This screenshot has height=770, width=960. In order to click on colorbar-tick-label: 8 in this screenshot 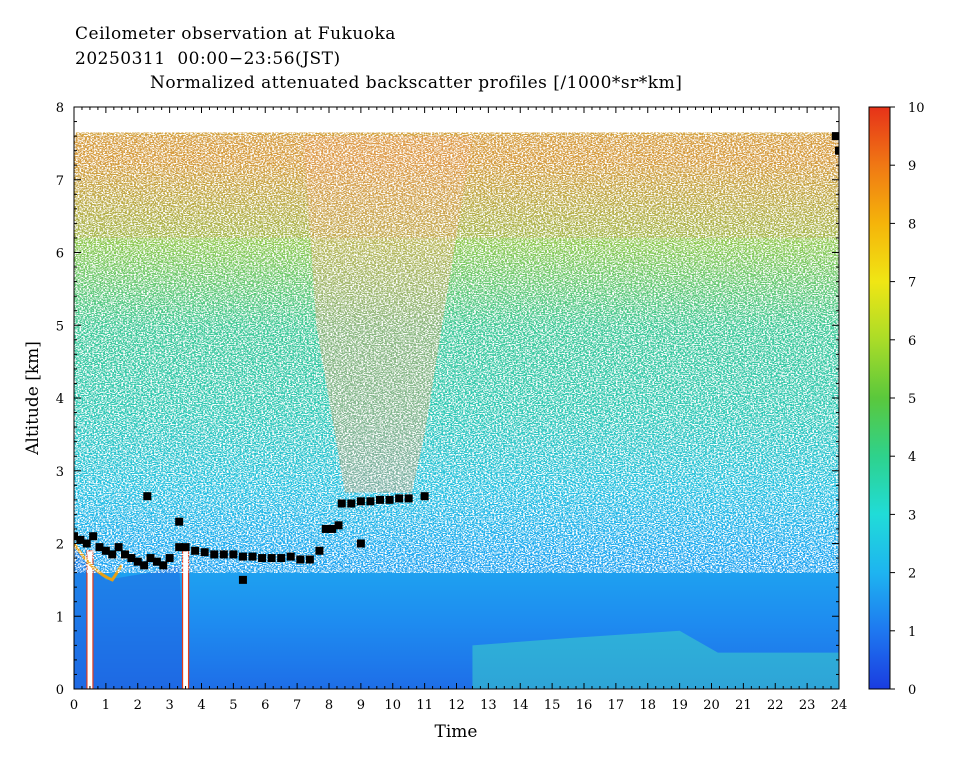, I will do `click(912, 224)`.